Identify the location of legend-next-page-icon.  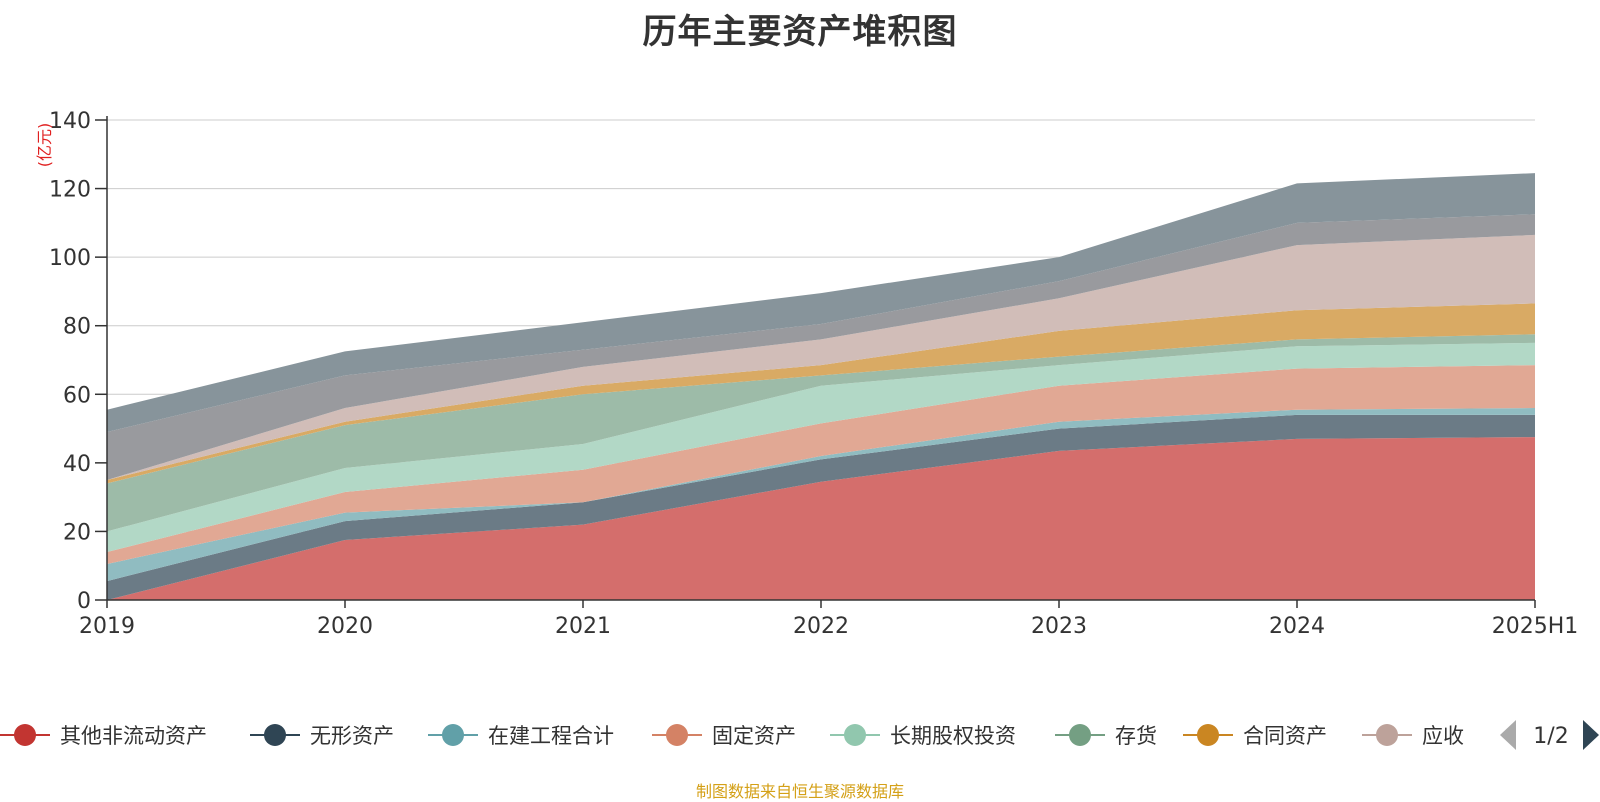
(1591, 735).